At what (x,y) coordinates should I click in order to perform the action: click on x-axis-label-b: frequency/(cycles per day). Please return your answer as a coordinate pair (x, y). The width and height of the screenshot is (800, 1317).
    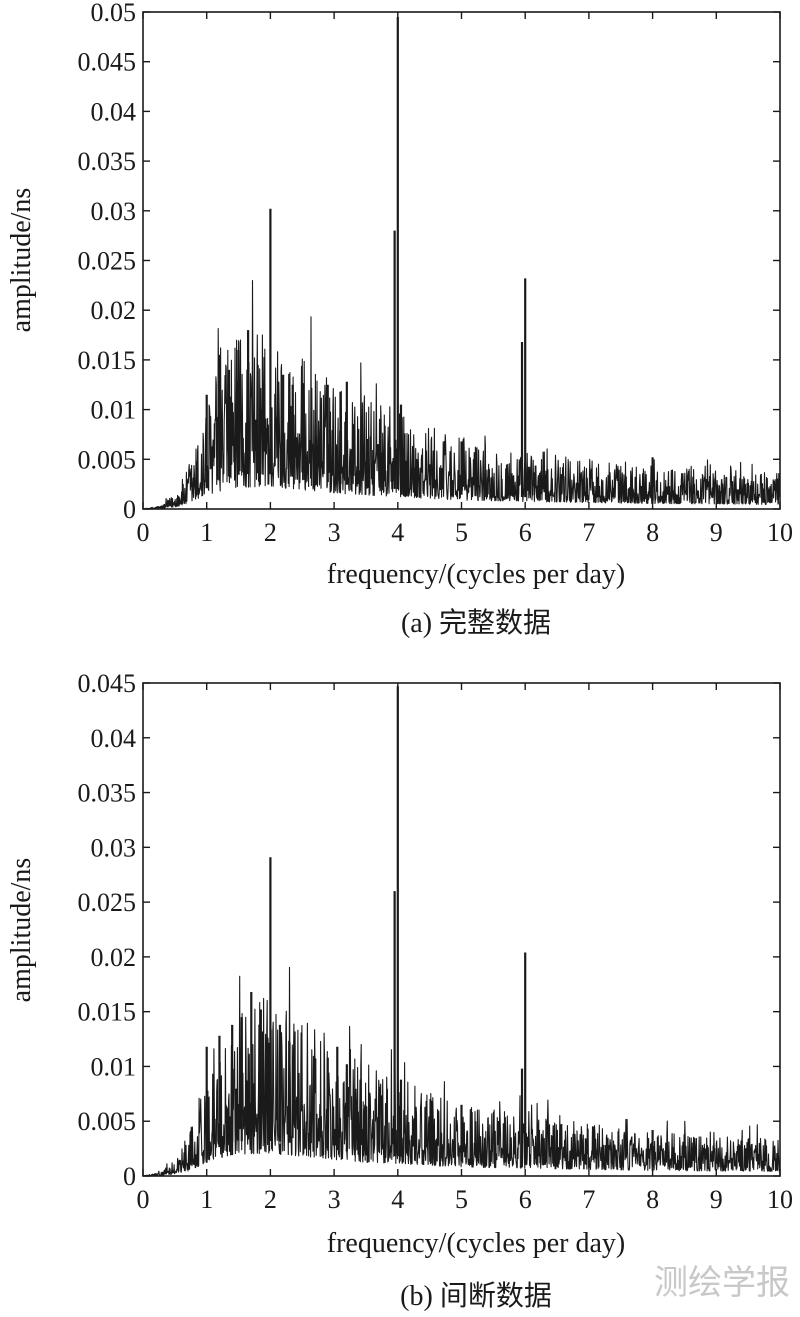
    Looking at the image, I should click on (476, 1243).